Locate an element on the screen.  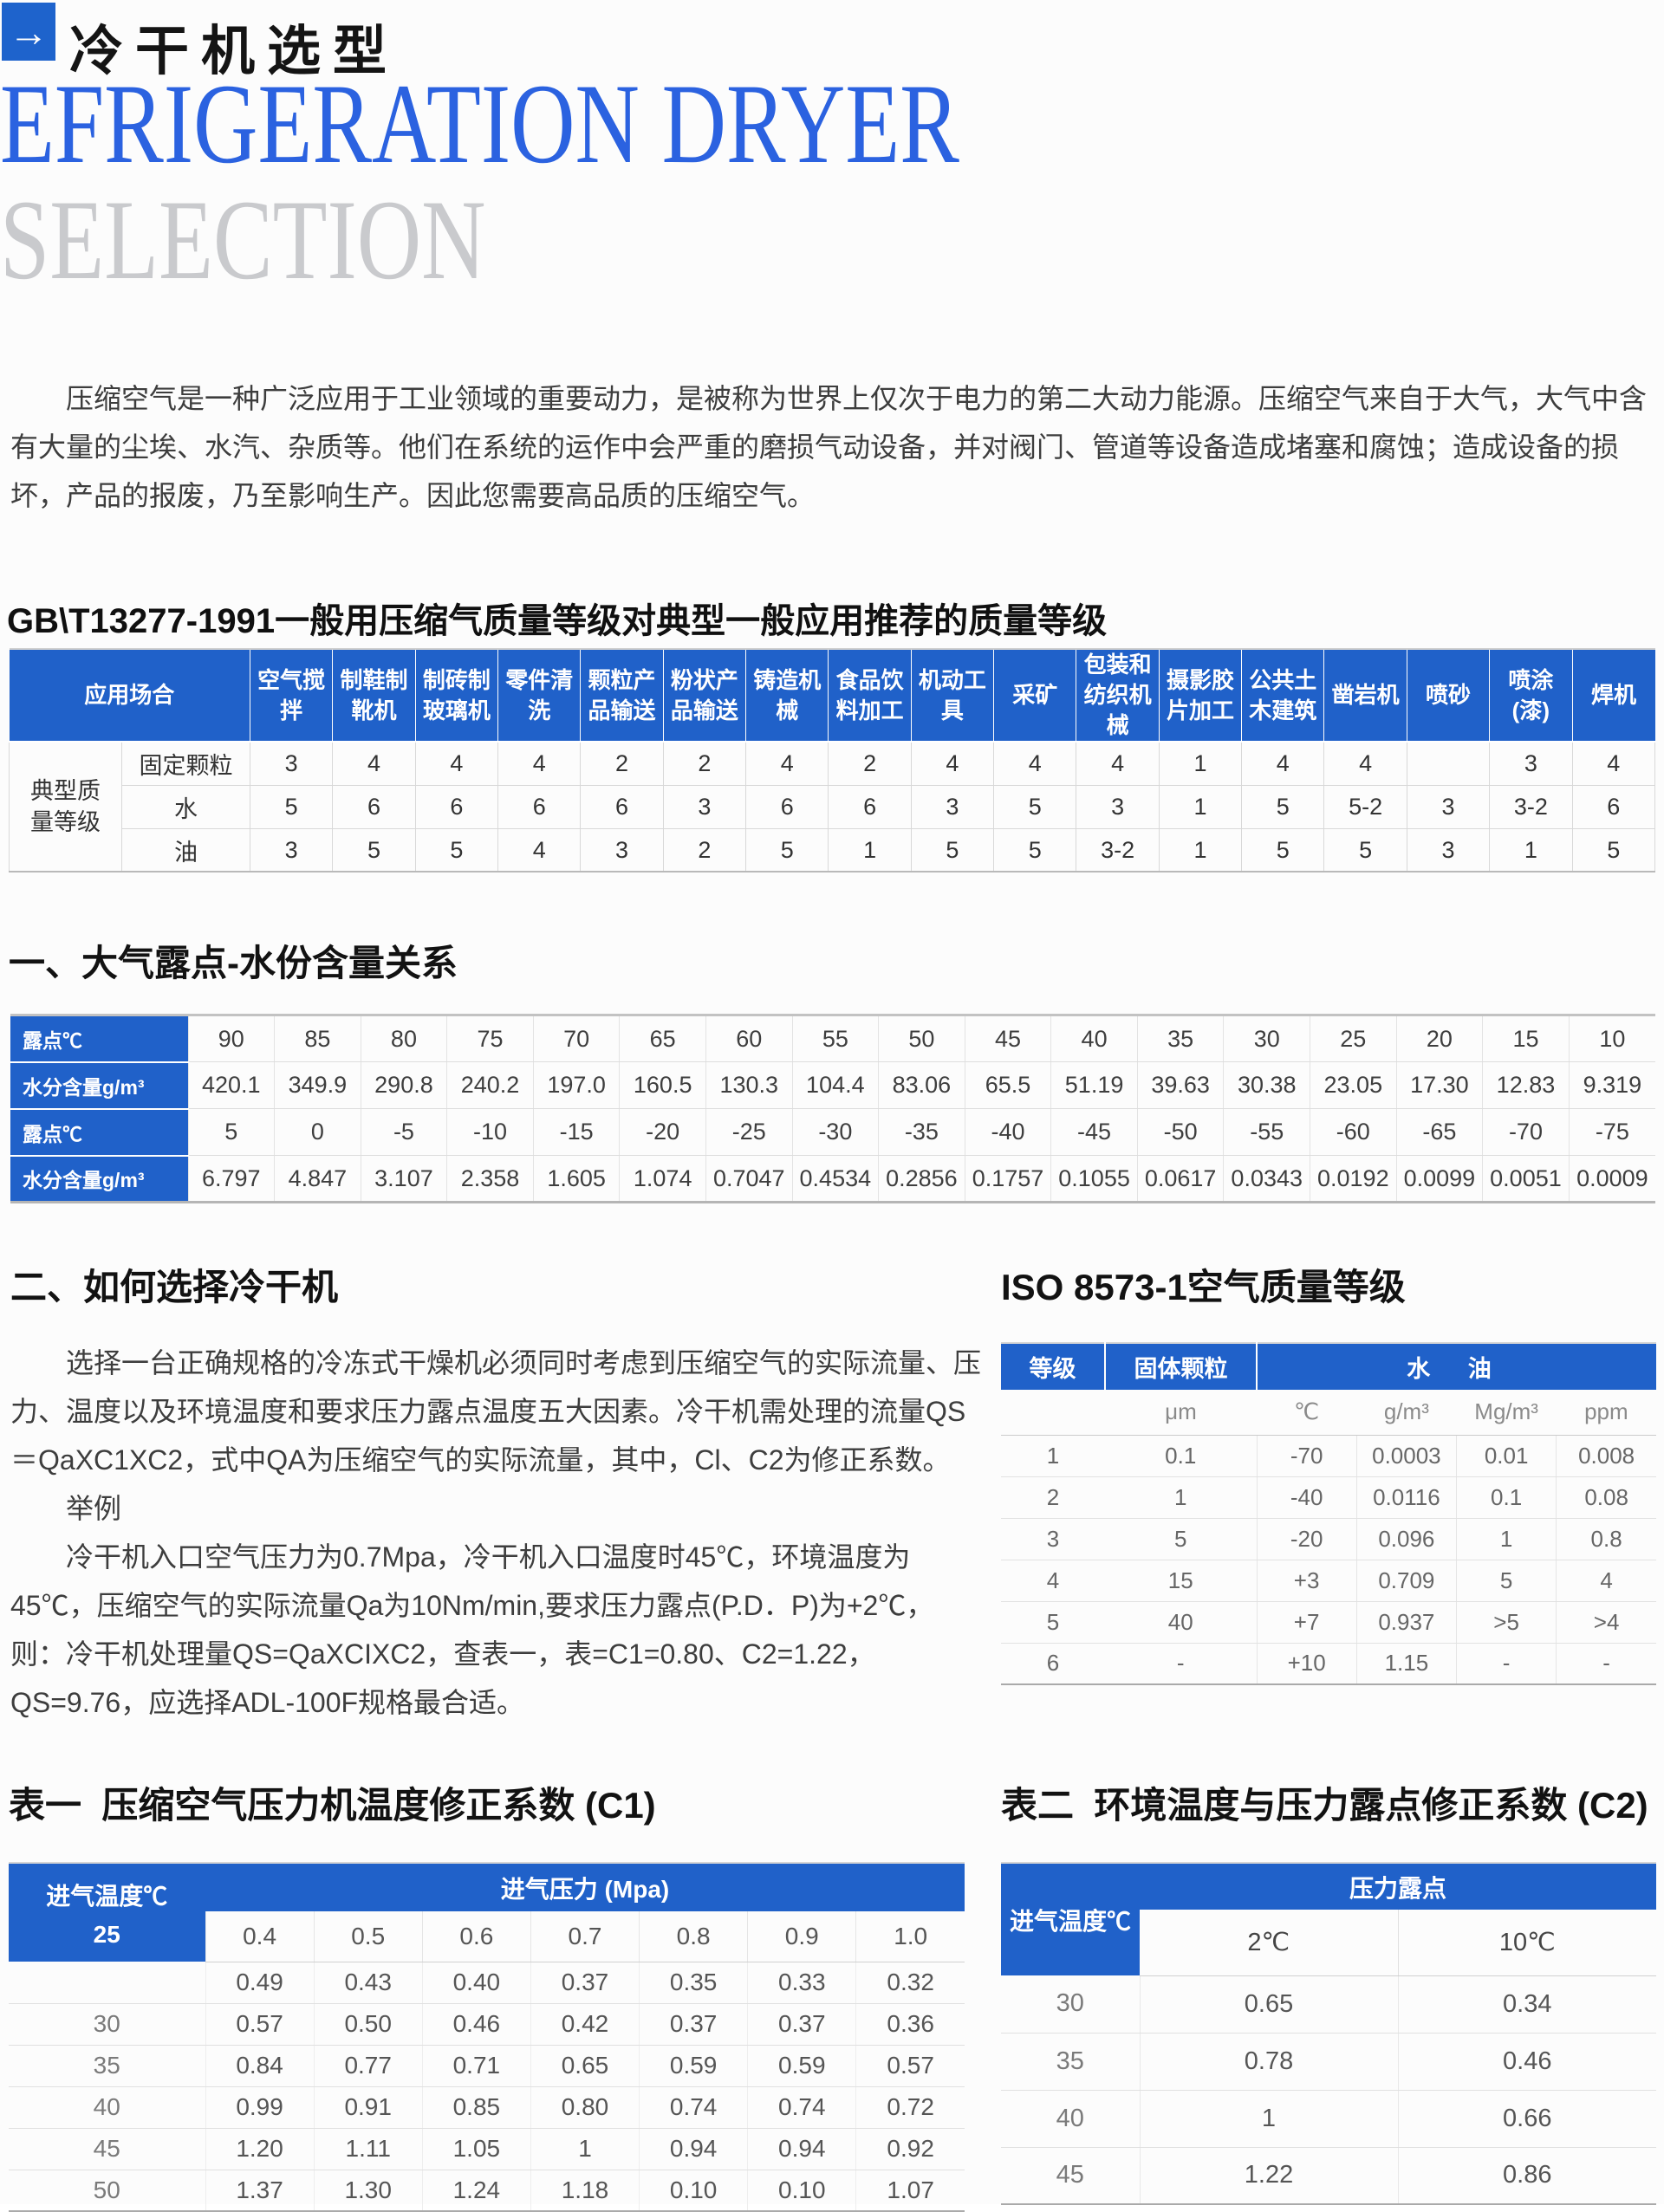
c2-cell: 1 is located at coordinates (1268, 2119).